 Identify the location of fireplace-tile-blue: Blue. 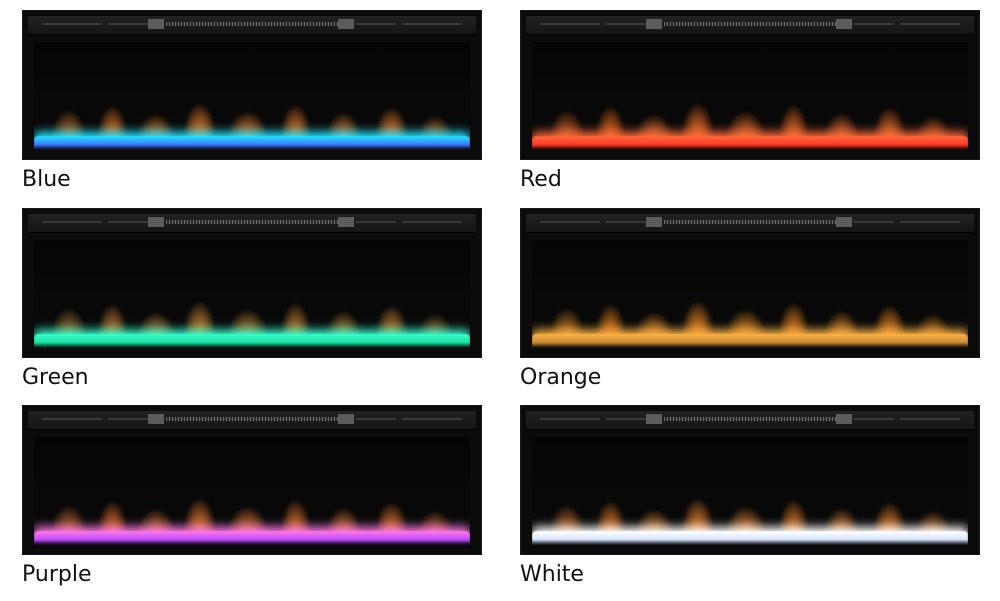
(252, 105).